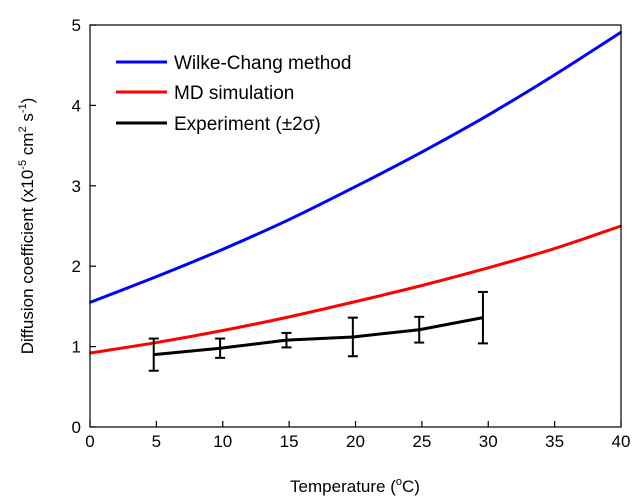 The image size is (634, 497). What do you see at coordinates (488, 441) in the screenshot?
I see `x-tick-label: 30` at bounding box center [488, 441].